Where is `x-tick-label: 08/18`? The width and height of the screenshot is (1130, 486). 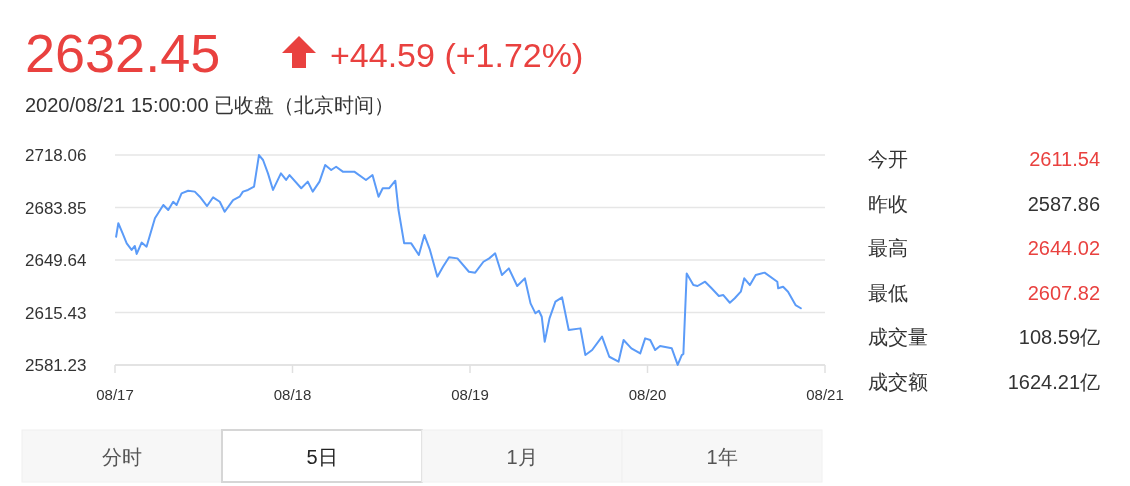 x-tick-label: 08/18 is located at coordinates (292, 394).